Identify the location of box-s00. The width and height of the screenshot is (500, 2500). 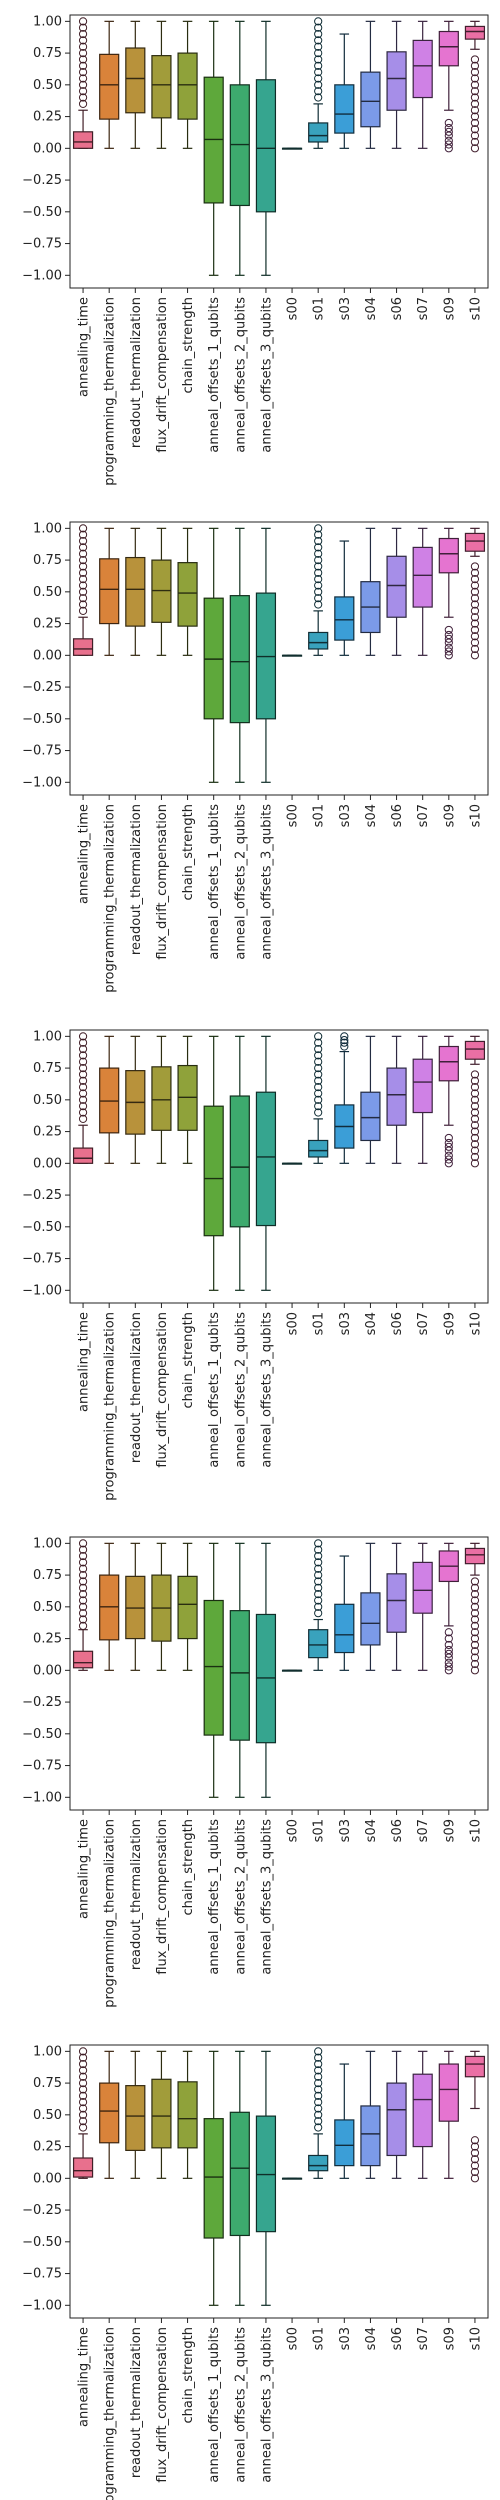
(292, 2178).